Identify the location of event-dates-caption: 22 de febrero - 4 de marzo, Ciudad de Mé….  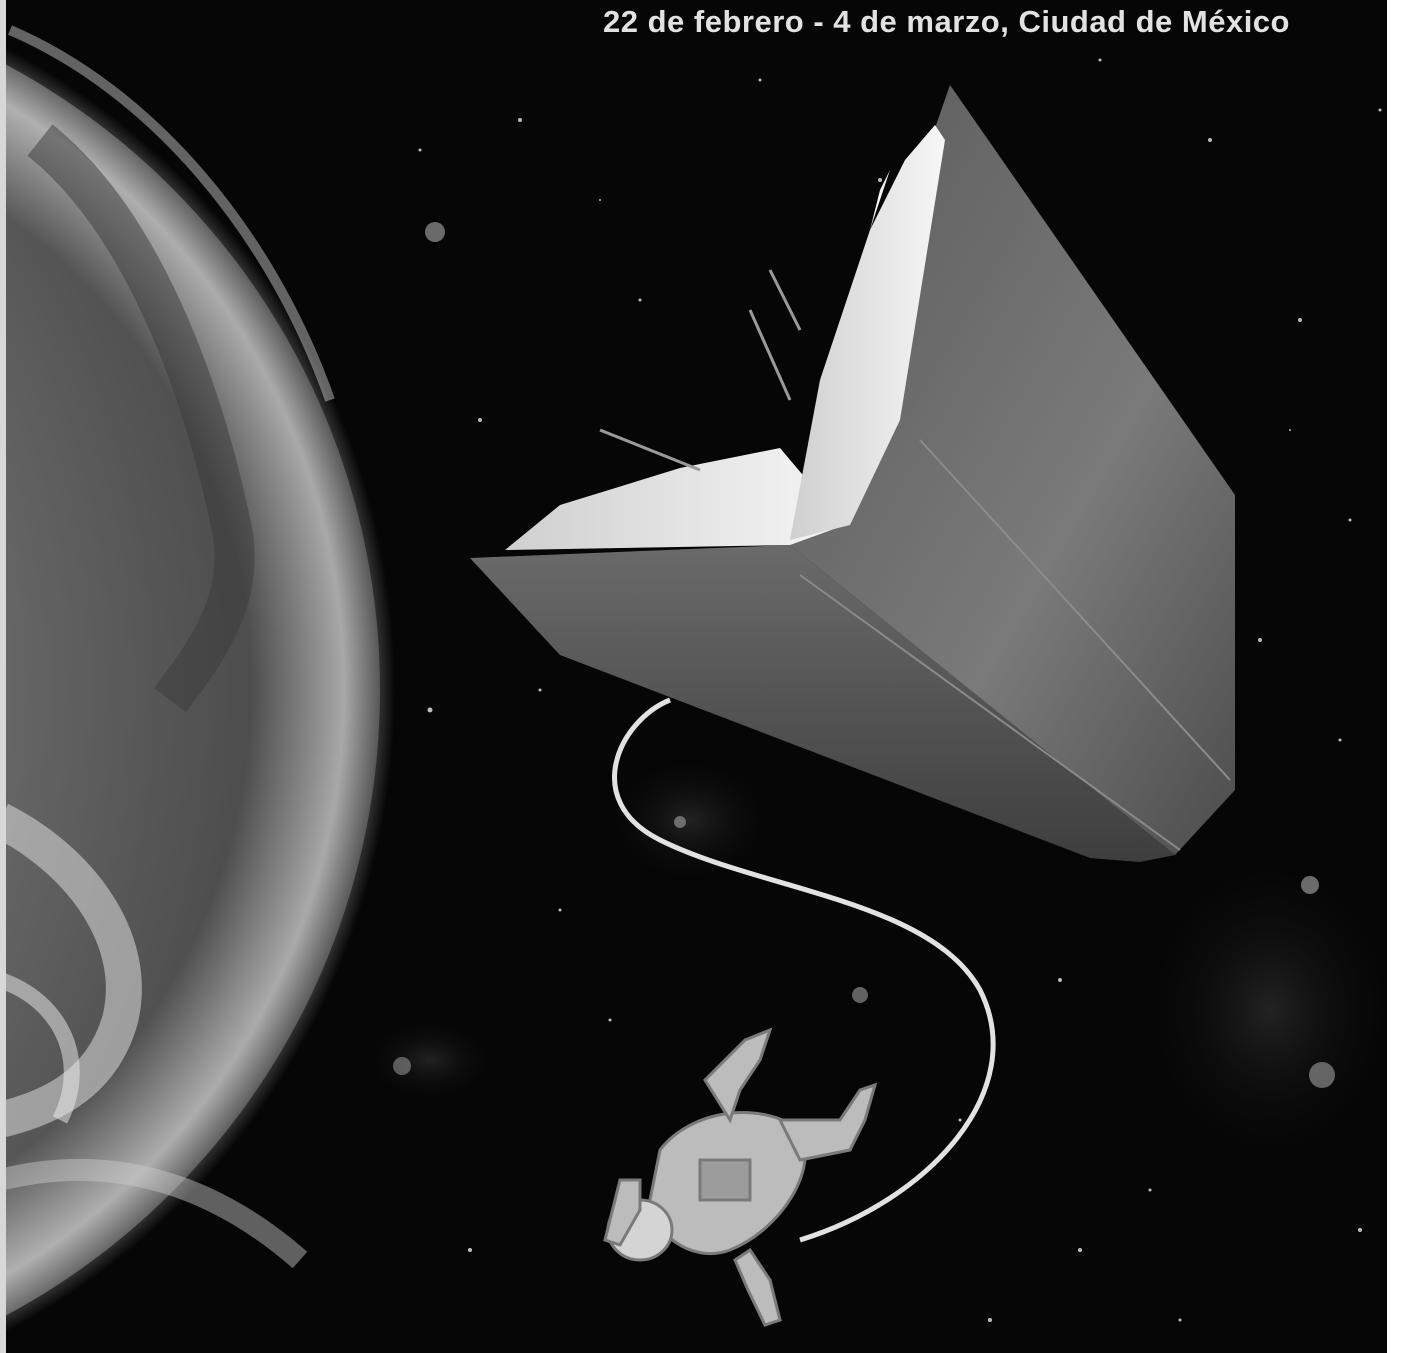
(946, 21).